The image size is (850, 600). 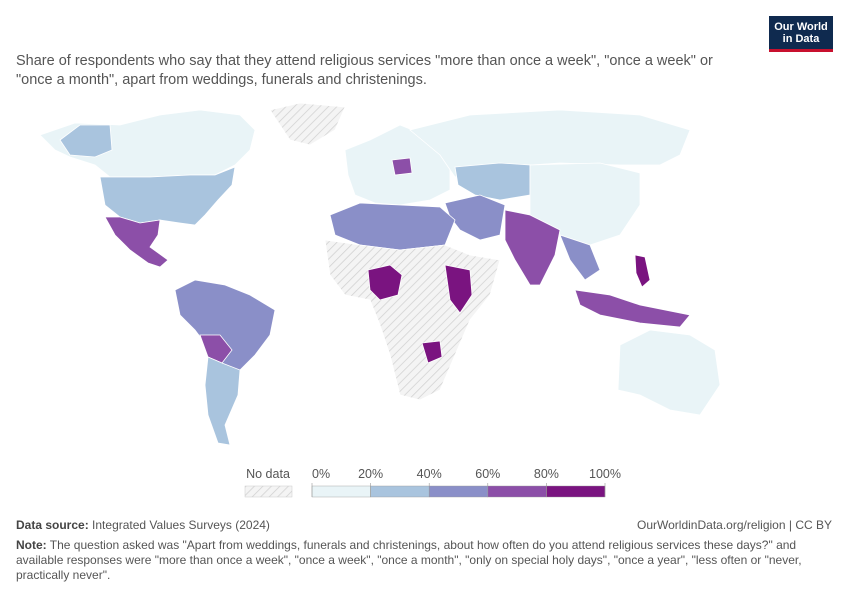 I want to click on legend: No data 0% 20% 40% 60% 80% 100%, so click(x=432, y=482).